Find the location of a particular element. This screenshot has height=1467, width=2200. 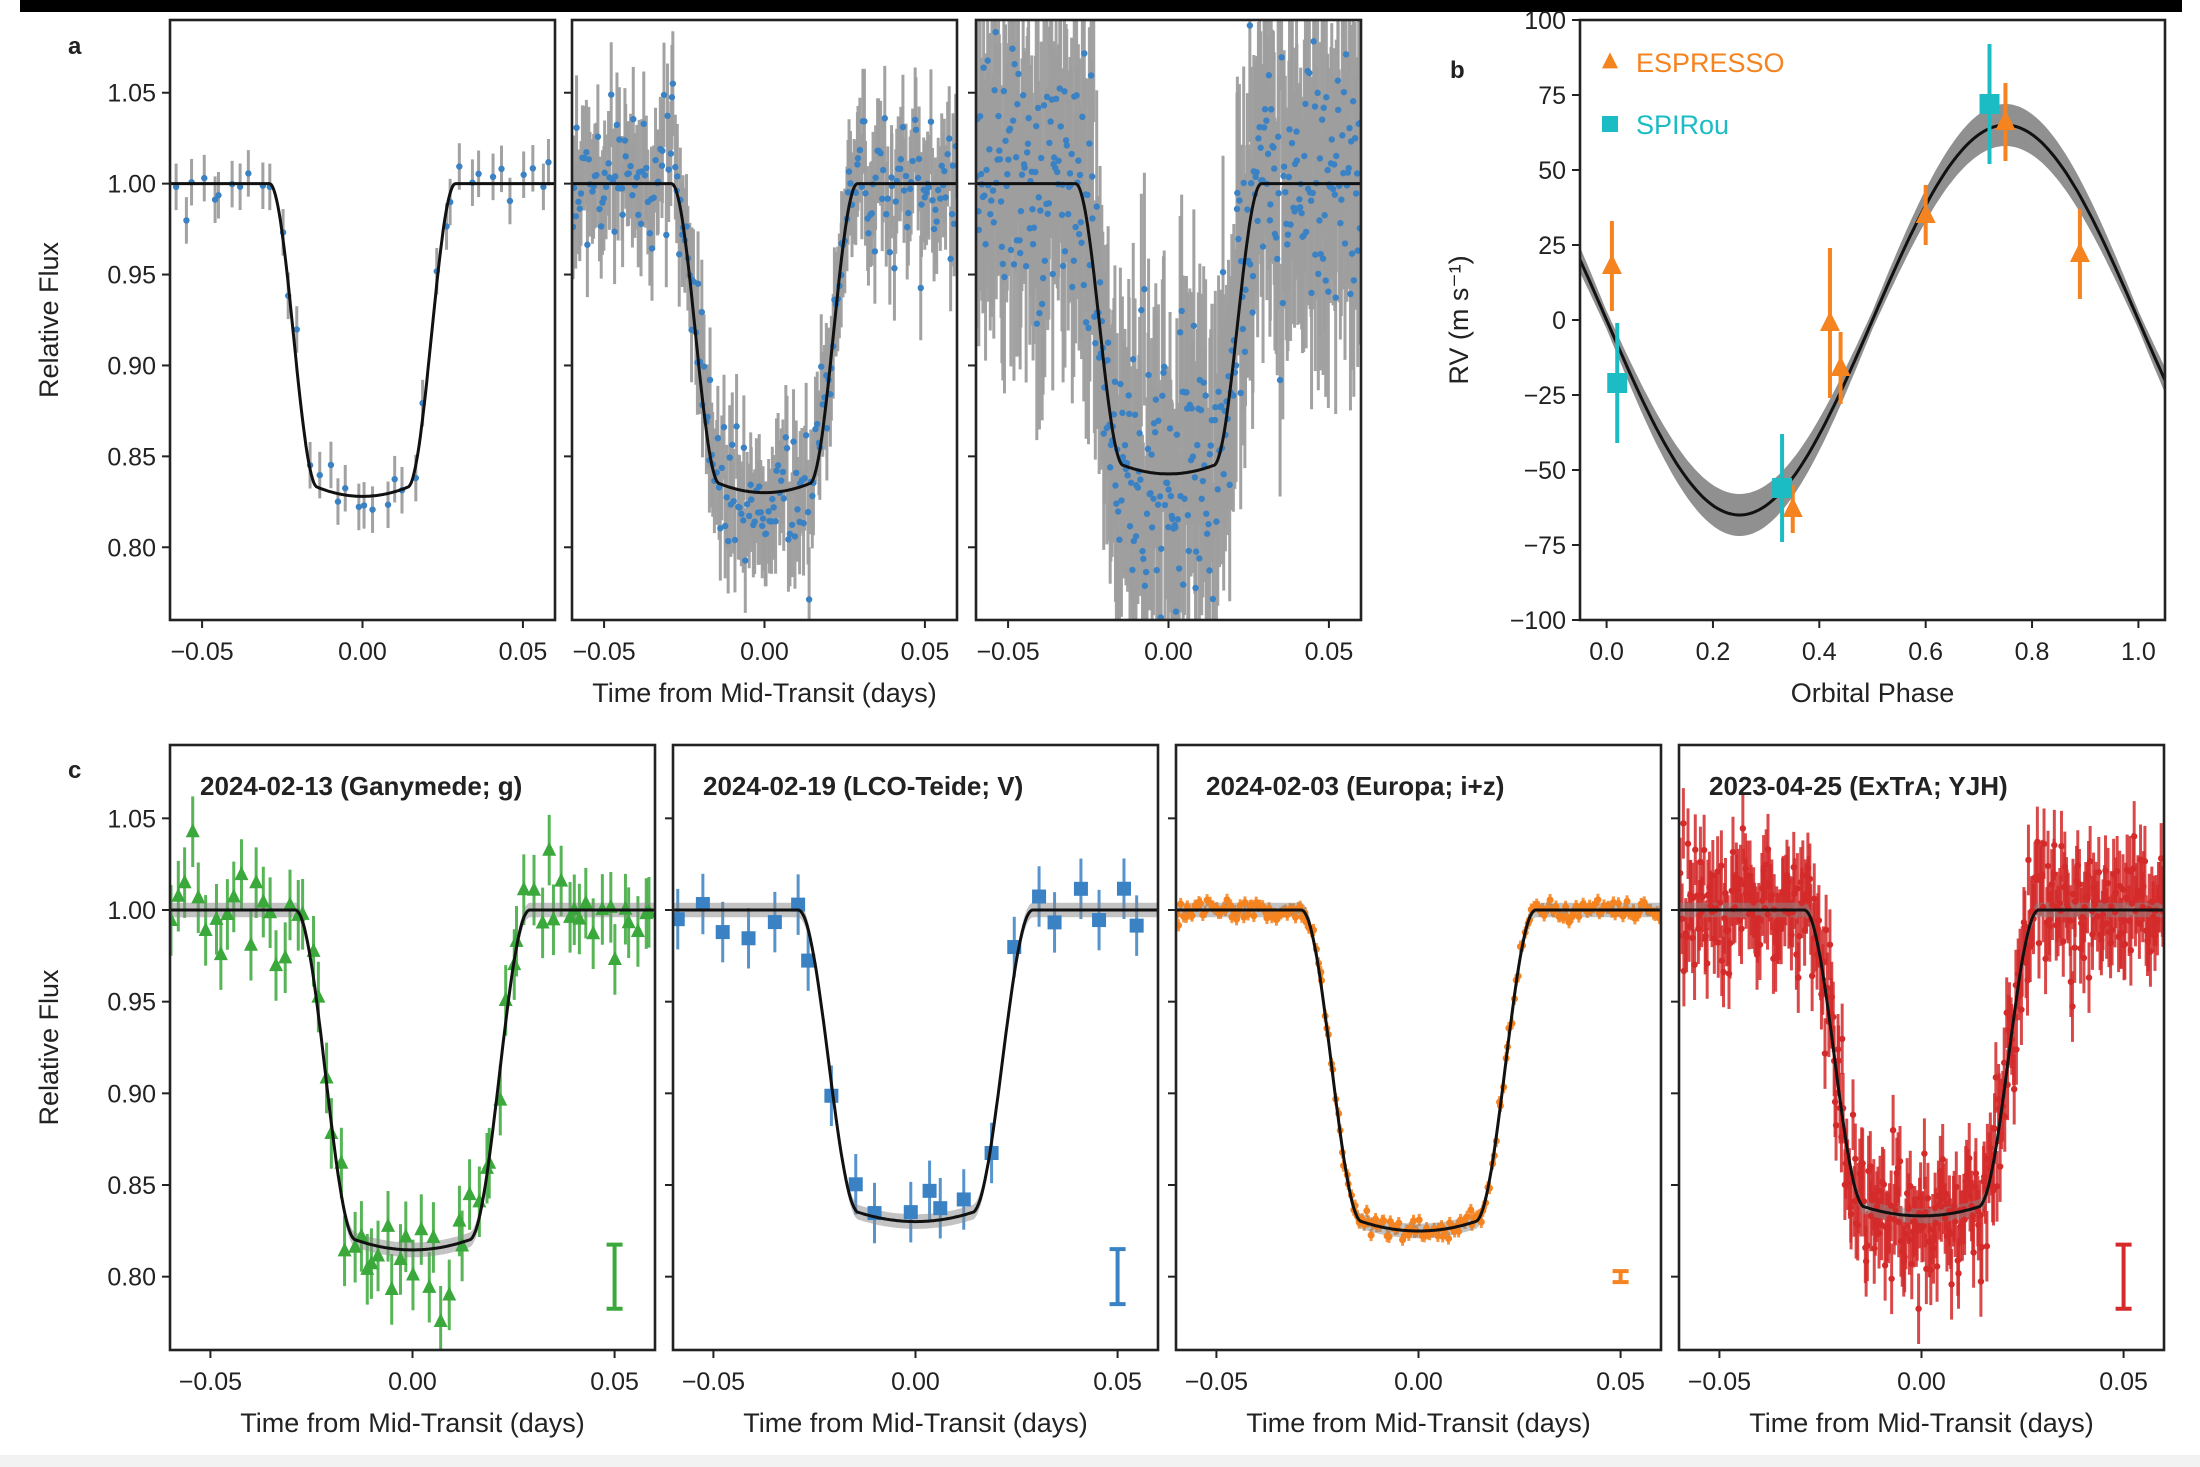

x-tick-label: 0.00 is located at coordinates (1921, 1382).